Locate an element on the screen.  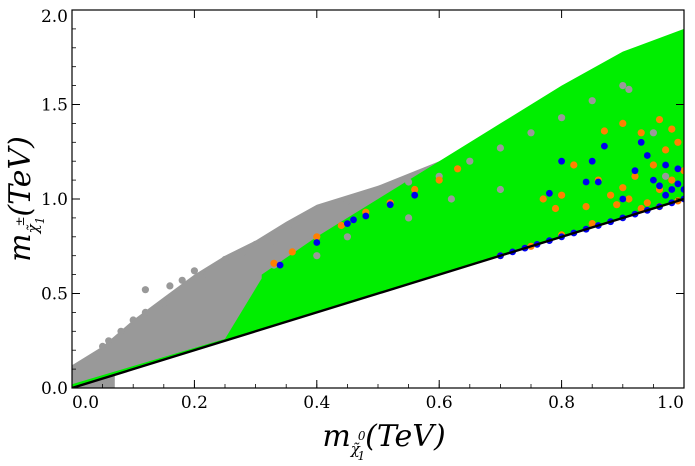
y-tick-label: 0.5 is located at coordinates (54, 295).